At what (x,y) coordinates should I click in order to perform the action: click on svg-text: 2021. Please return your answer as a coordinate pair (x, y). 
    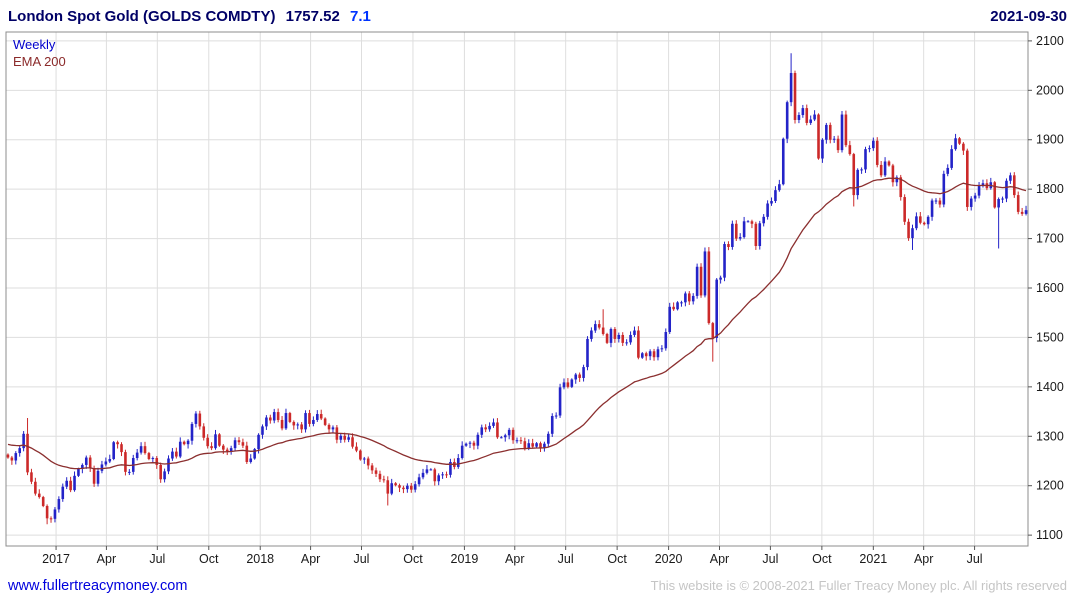
    Looking at the image, I should click on (873, 559).